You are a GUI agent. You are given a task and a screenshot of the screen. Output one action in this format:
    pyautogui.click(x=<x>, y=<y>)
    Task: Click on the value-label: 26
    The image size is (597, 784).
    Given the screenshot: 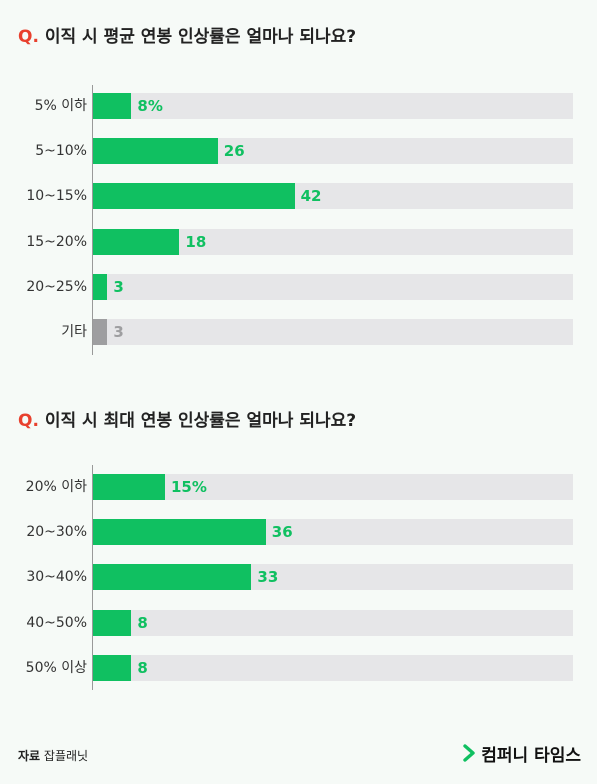 What is the action you would take?
    pyautogui.click(x=234, y=151)
    